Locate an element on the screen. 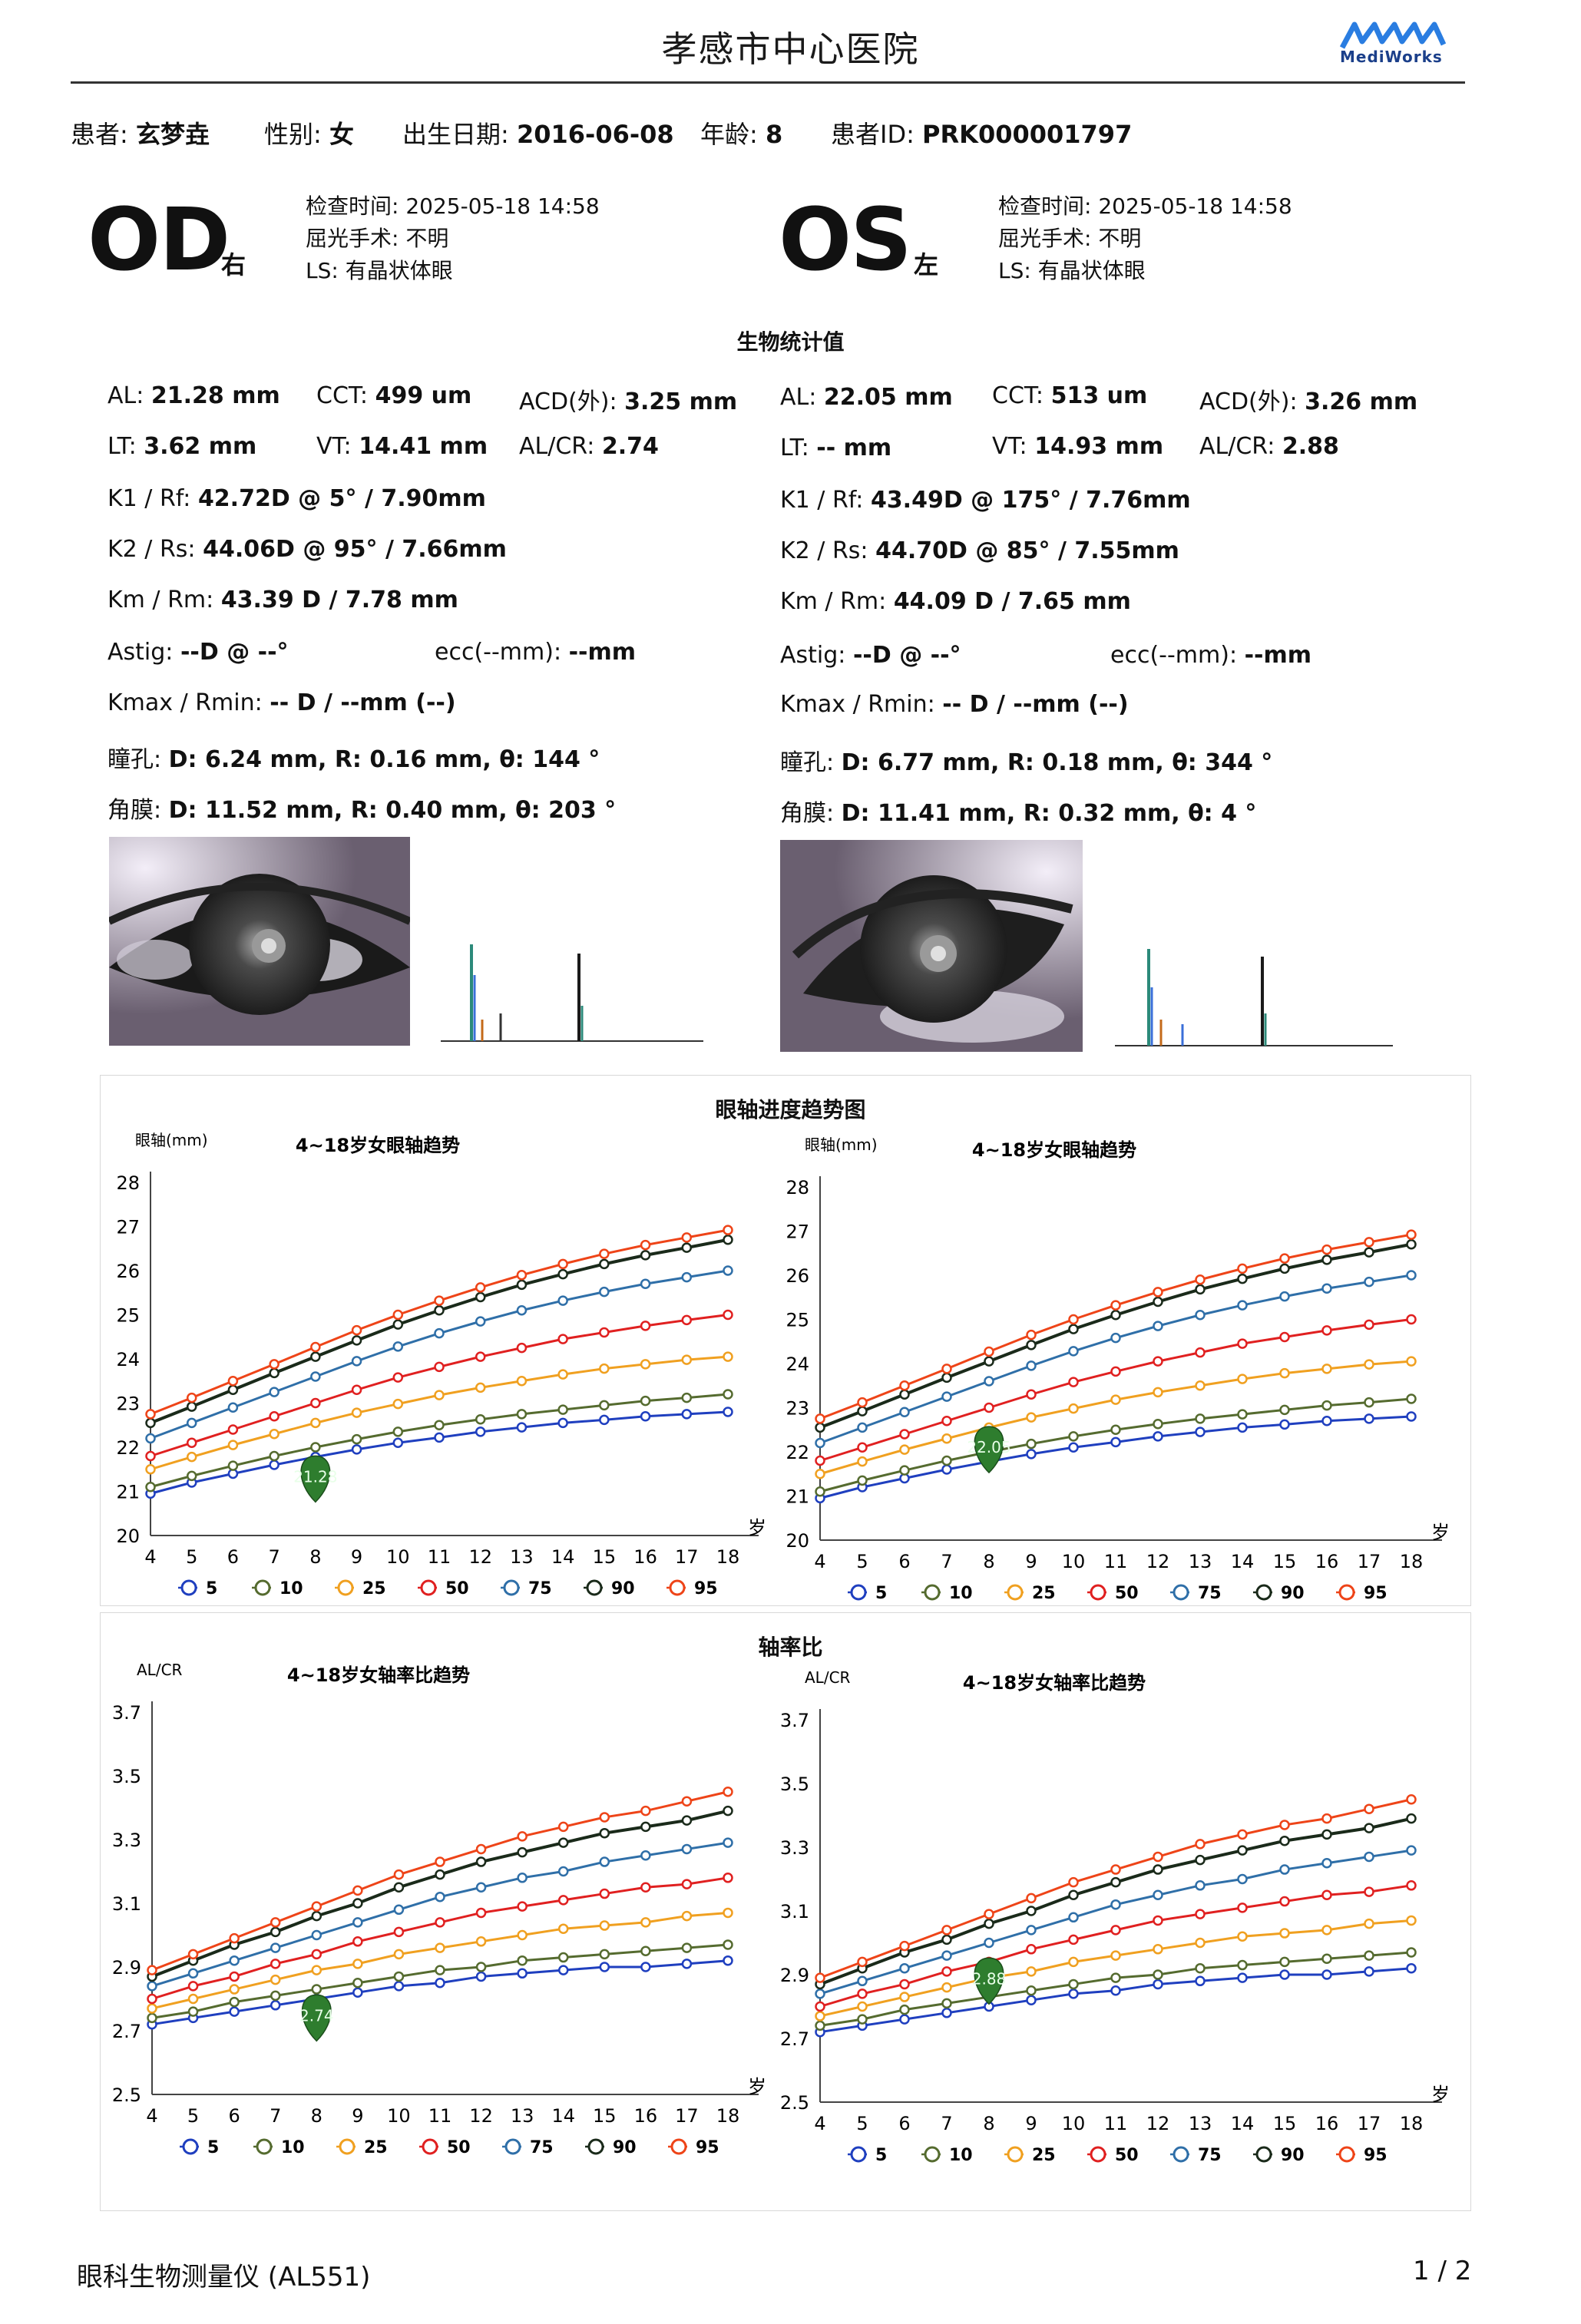  os-astig: Astig: --D @ --° is located at coordinates (870, 655).